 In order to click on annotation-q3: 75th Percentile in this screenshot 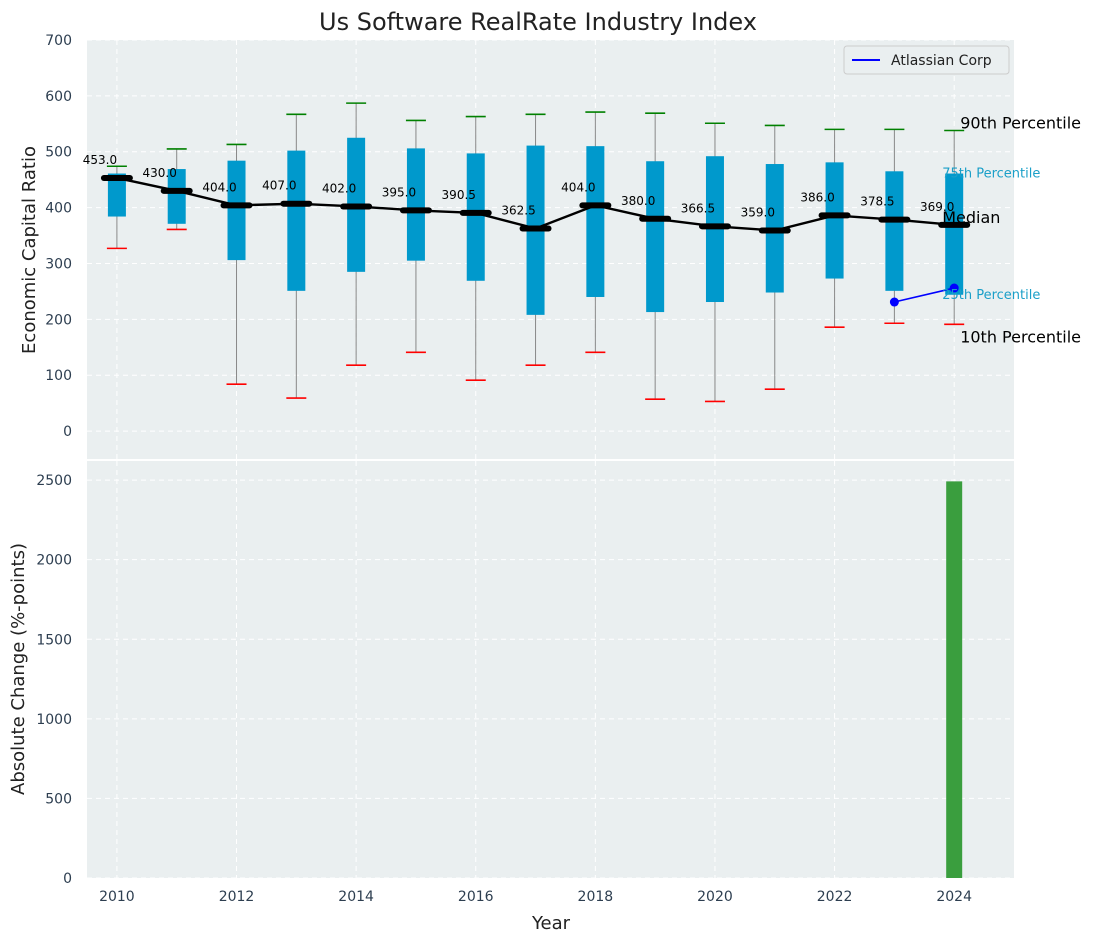, I will do `click(991, 174)`.